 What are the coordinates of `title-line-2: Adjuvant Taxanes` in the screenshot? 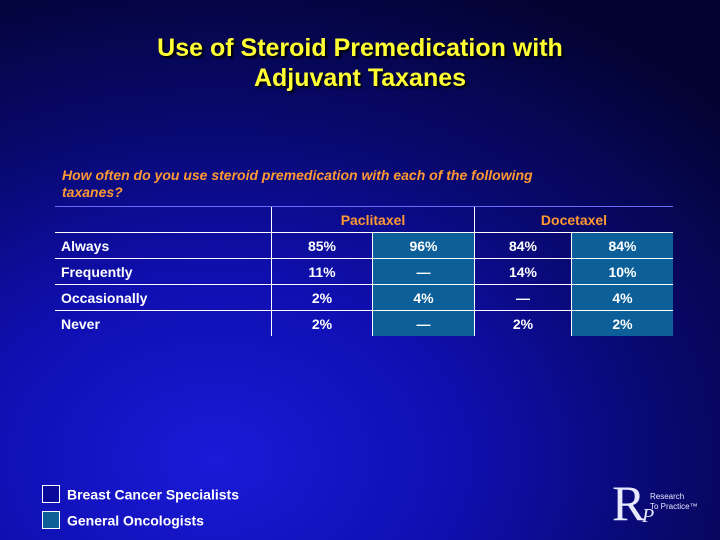 It's located at (360, 78).